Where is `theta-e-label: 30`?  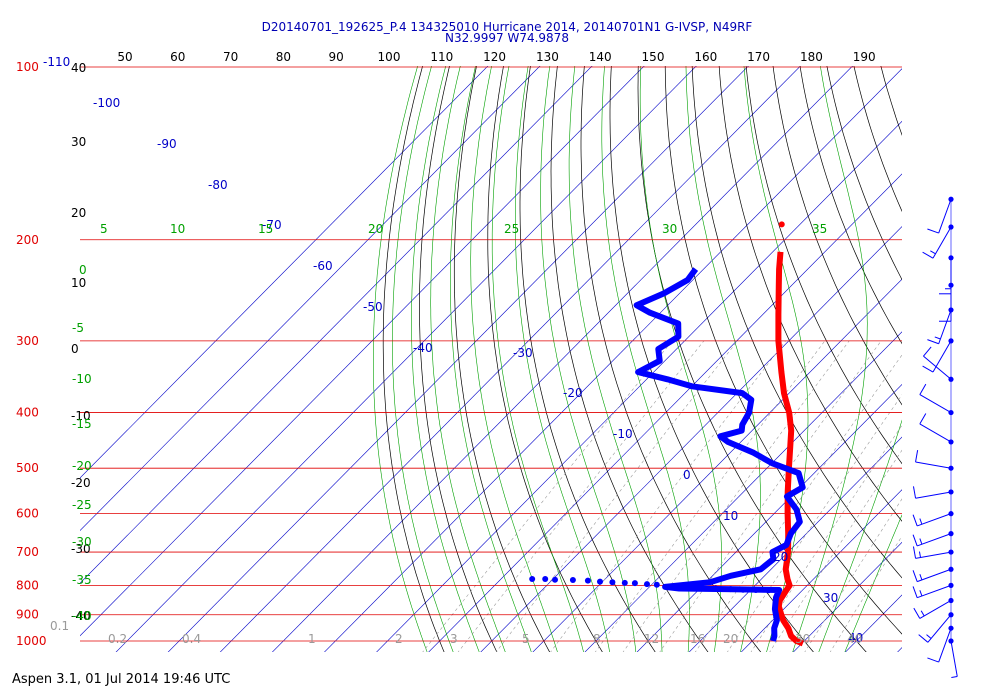
theta-e-label: 30 is located at coordinates (669, 229).